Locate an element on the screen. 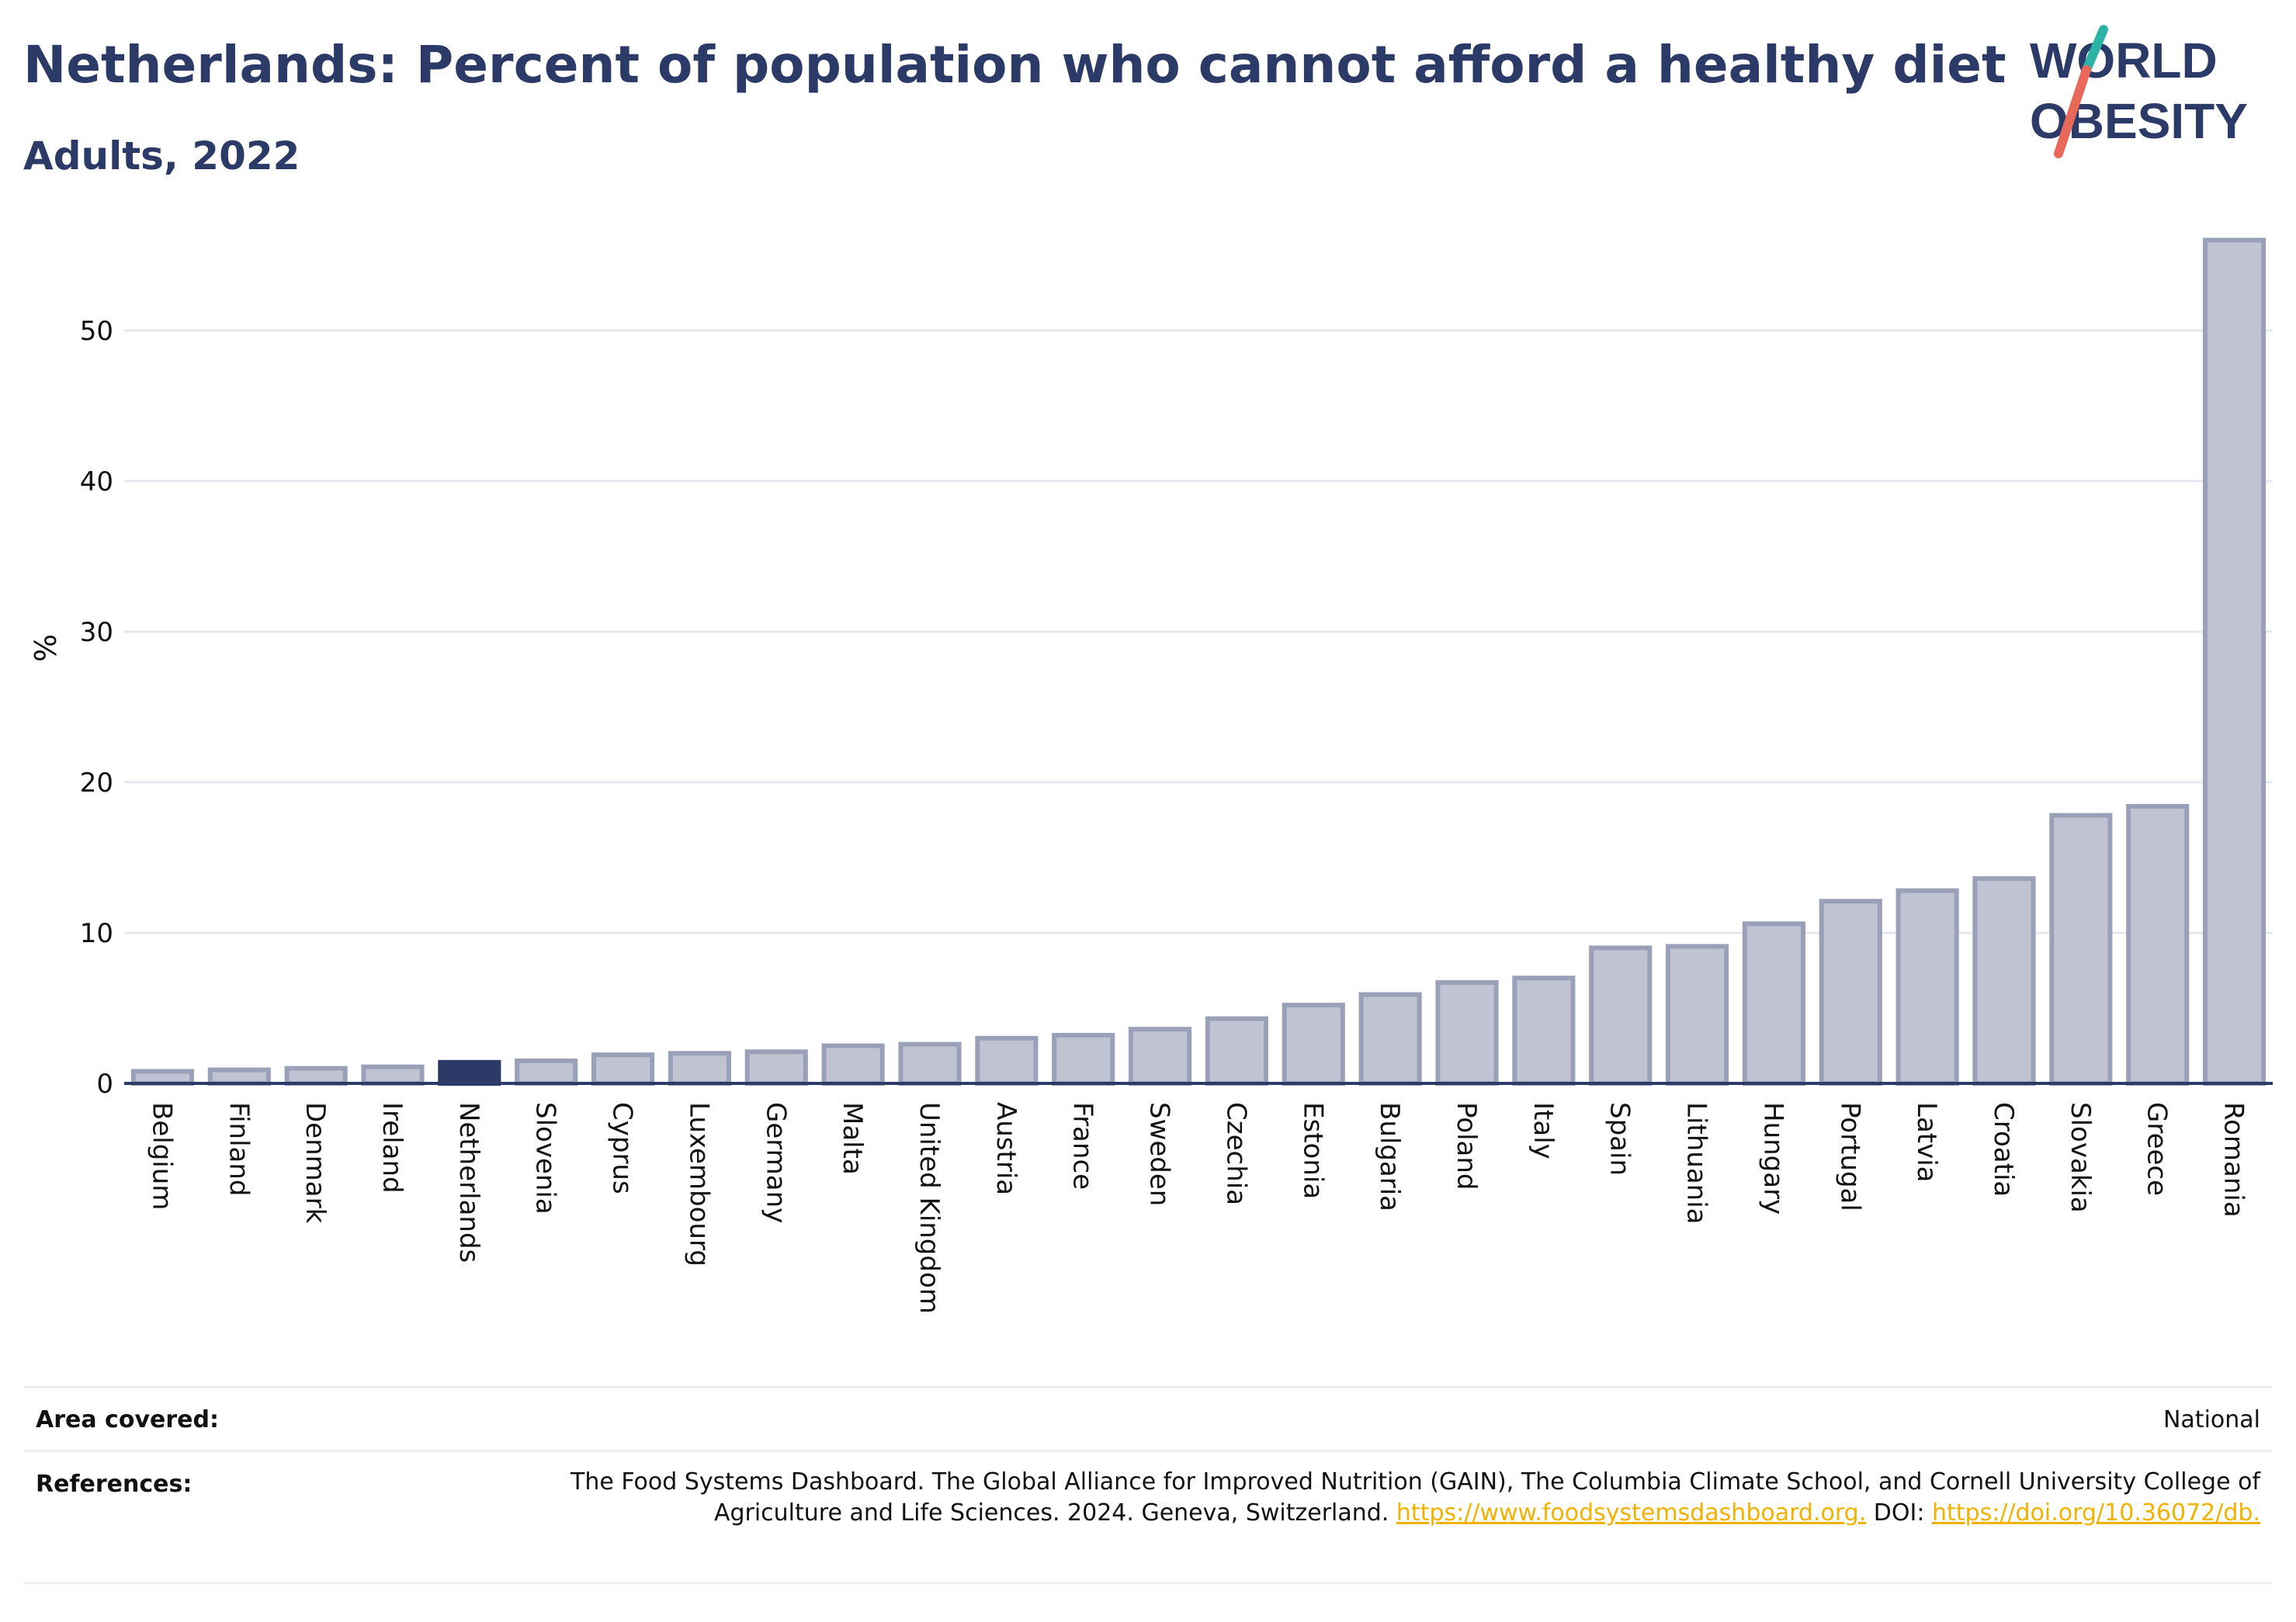  references-label: References: is located at coordinates (114, 1484).